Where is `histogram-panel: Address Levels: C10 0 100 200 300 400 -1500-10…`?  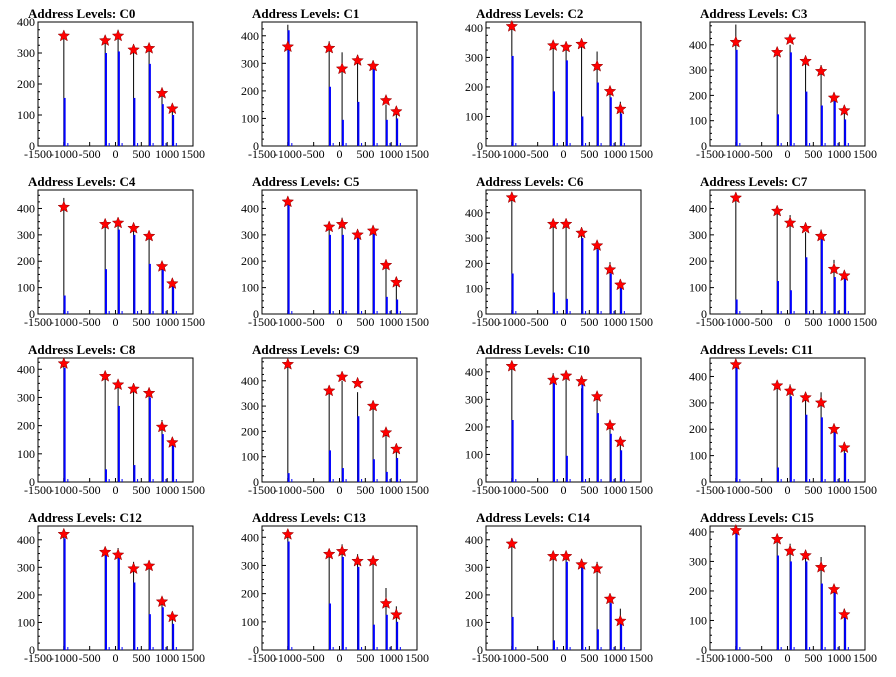 histogram-panel: Address Levels: C10 0 100 200 300 400 -1500-10… is located at coordinates (559, 419).